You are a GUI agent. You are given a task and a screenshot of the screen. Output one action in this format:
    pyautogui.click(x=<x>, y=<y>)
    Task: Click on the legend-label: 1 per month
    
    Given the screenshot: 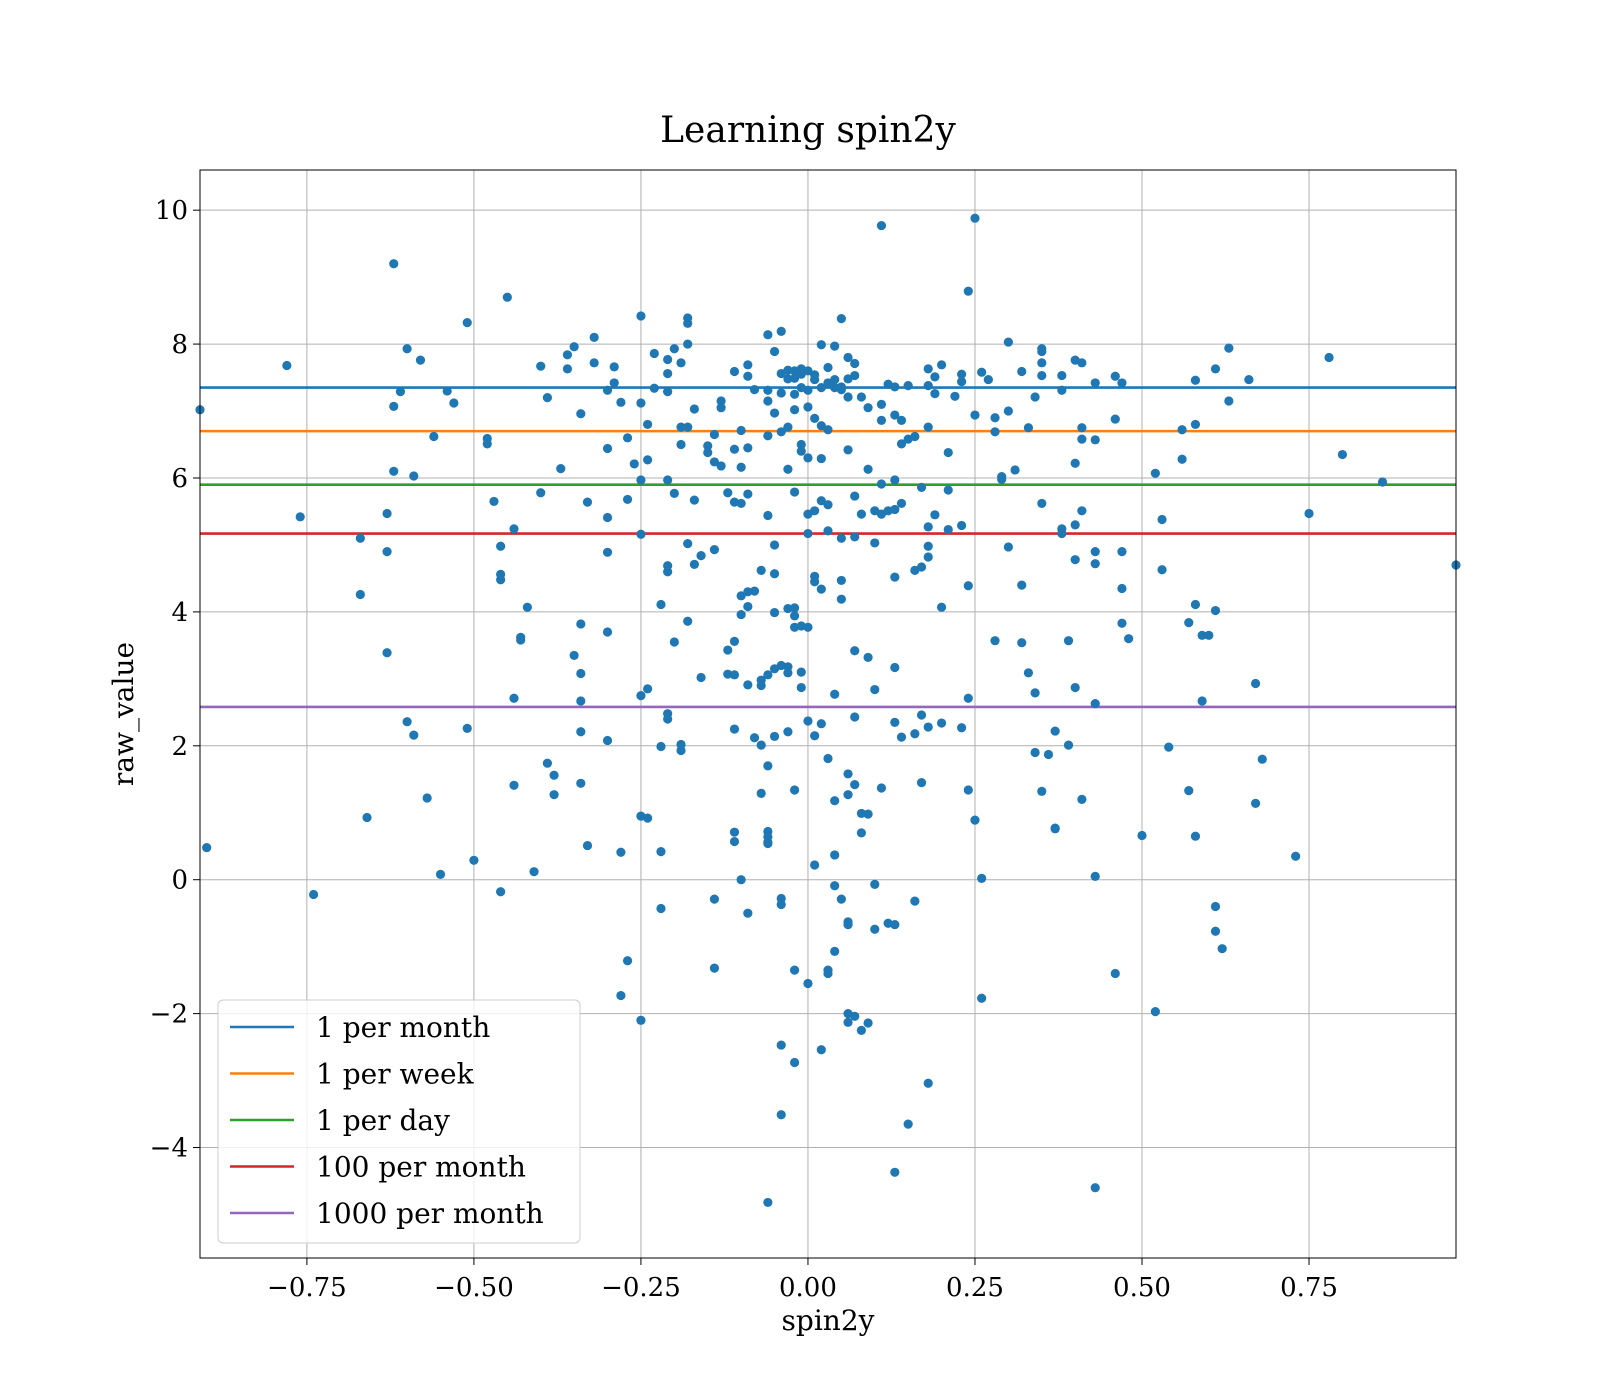 What is the action you would take?
    pyautogui.click(x=403, y=1027)
    